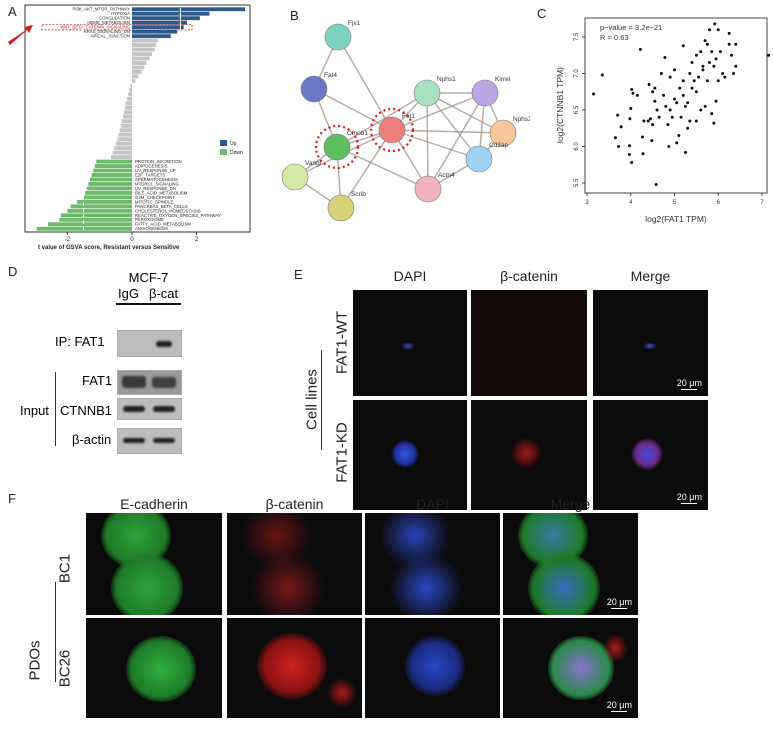 This screenshot has width=773, height=731. I want to click on y-tick-label: 7.0, so click(577, 73).